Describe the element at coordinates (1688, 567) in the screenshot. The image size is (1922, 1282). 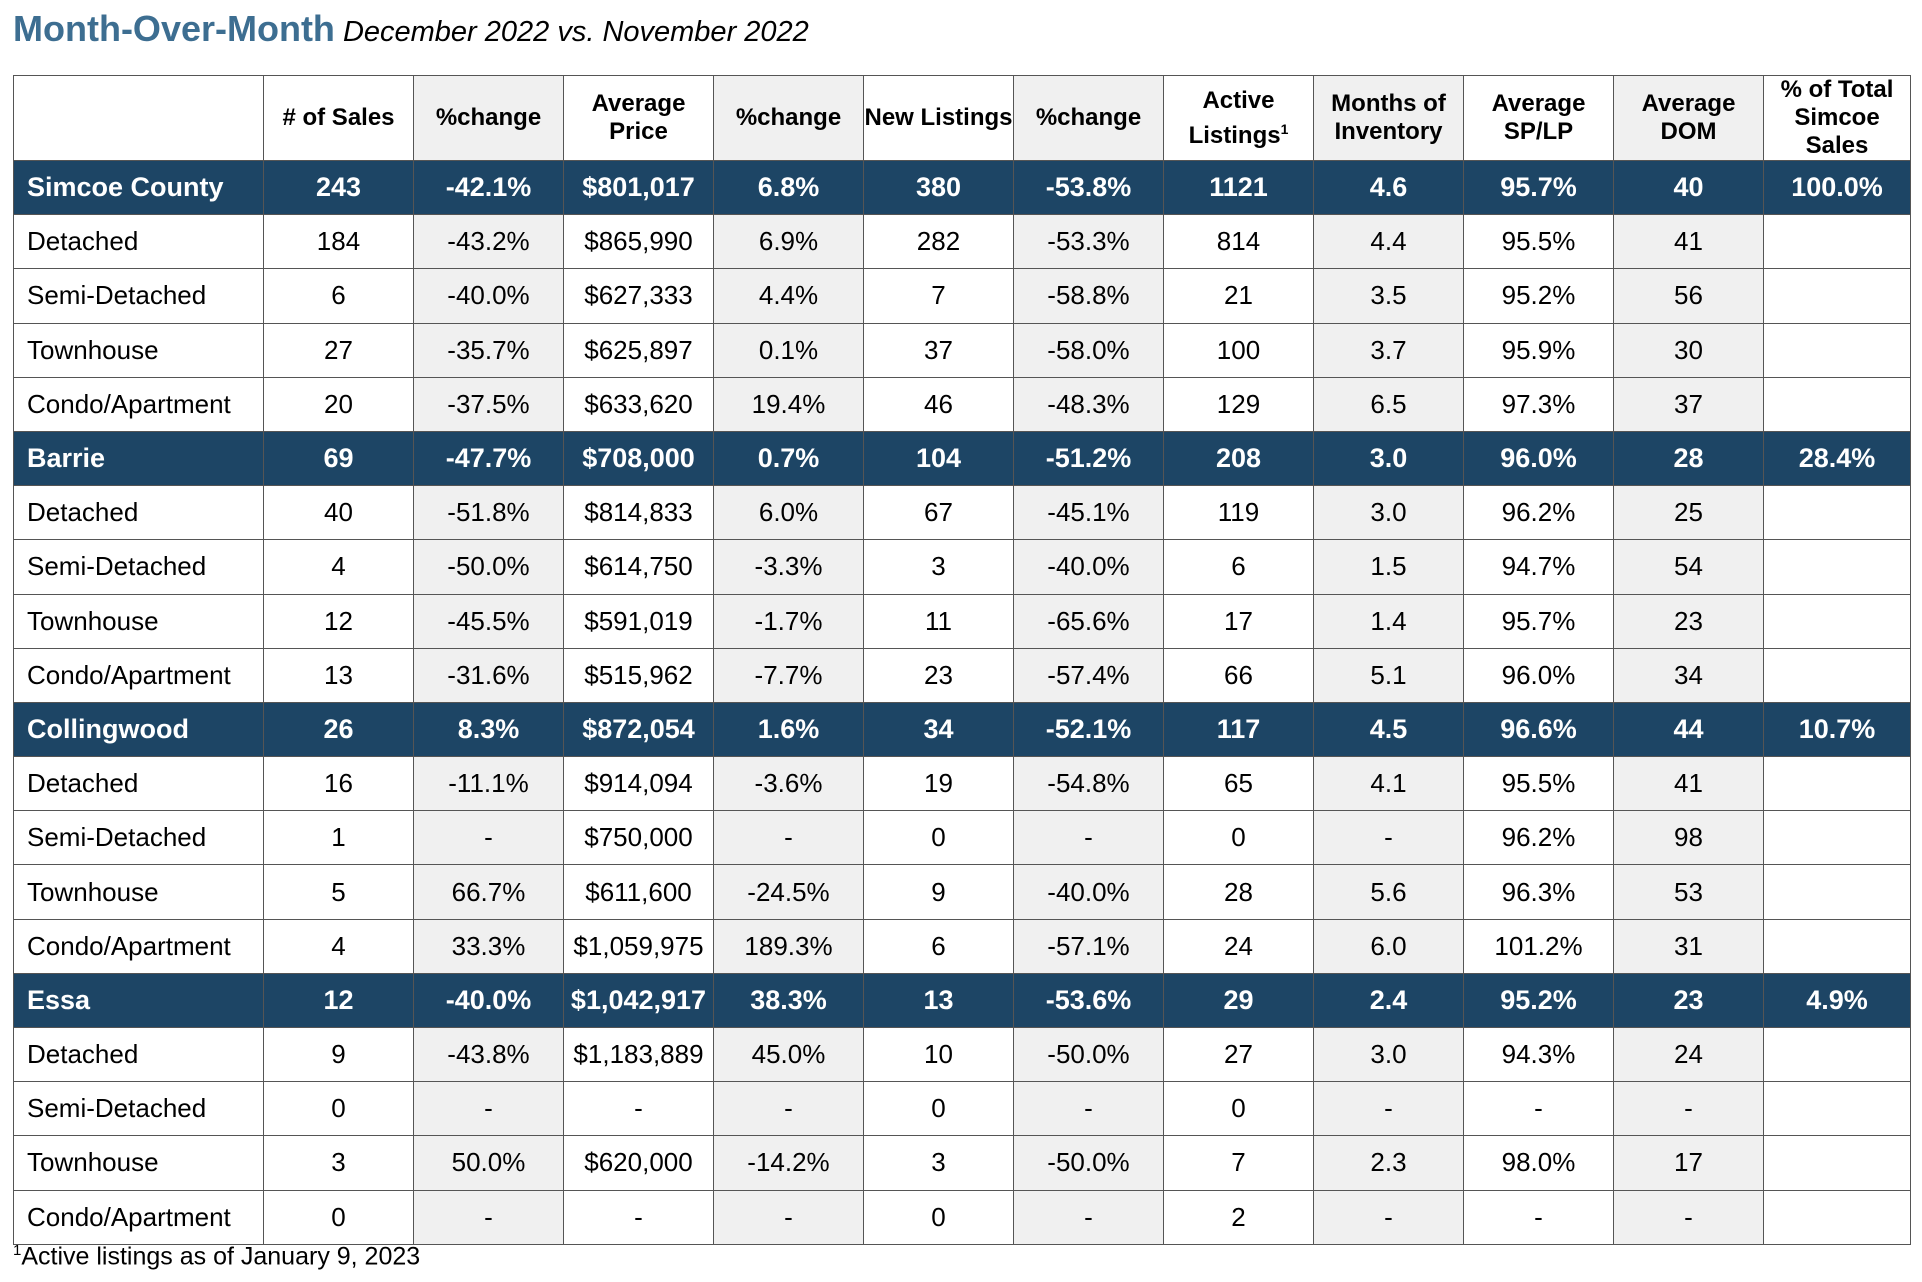
I see `table-cell: 54` at that location.